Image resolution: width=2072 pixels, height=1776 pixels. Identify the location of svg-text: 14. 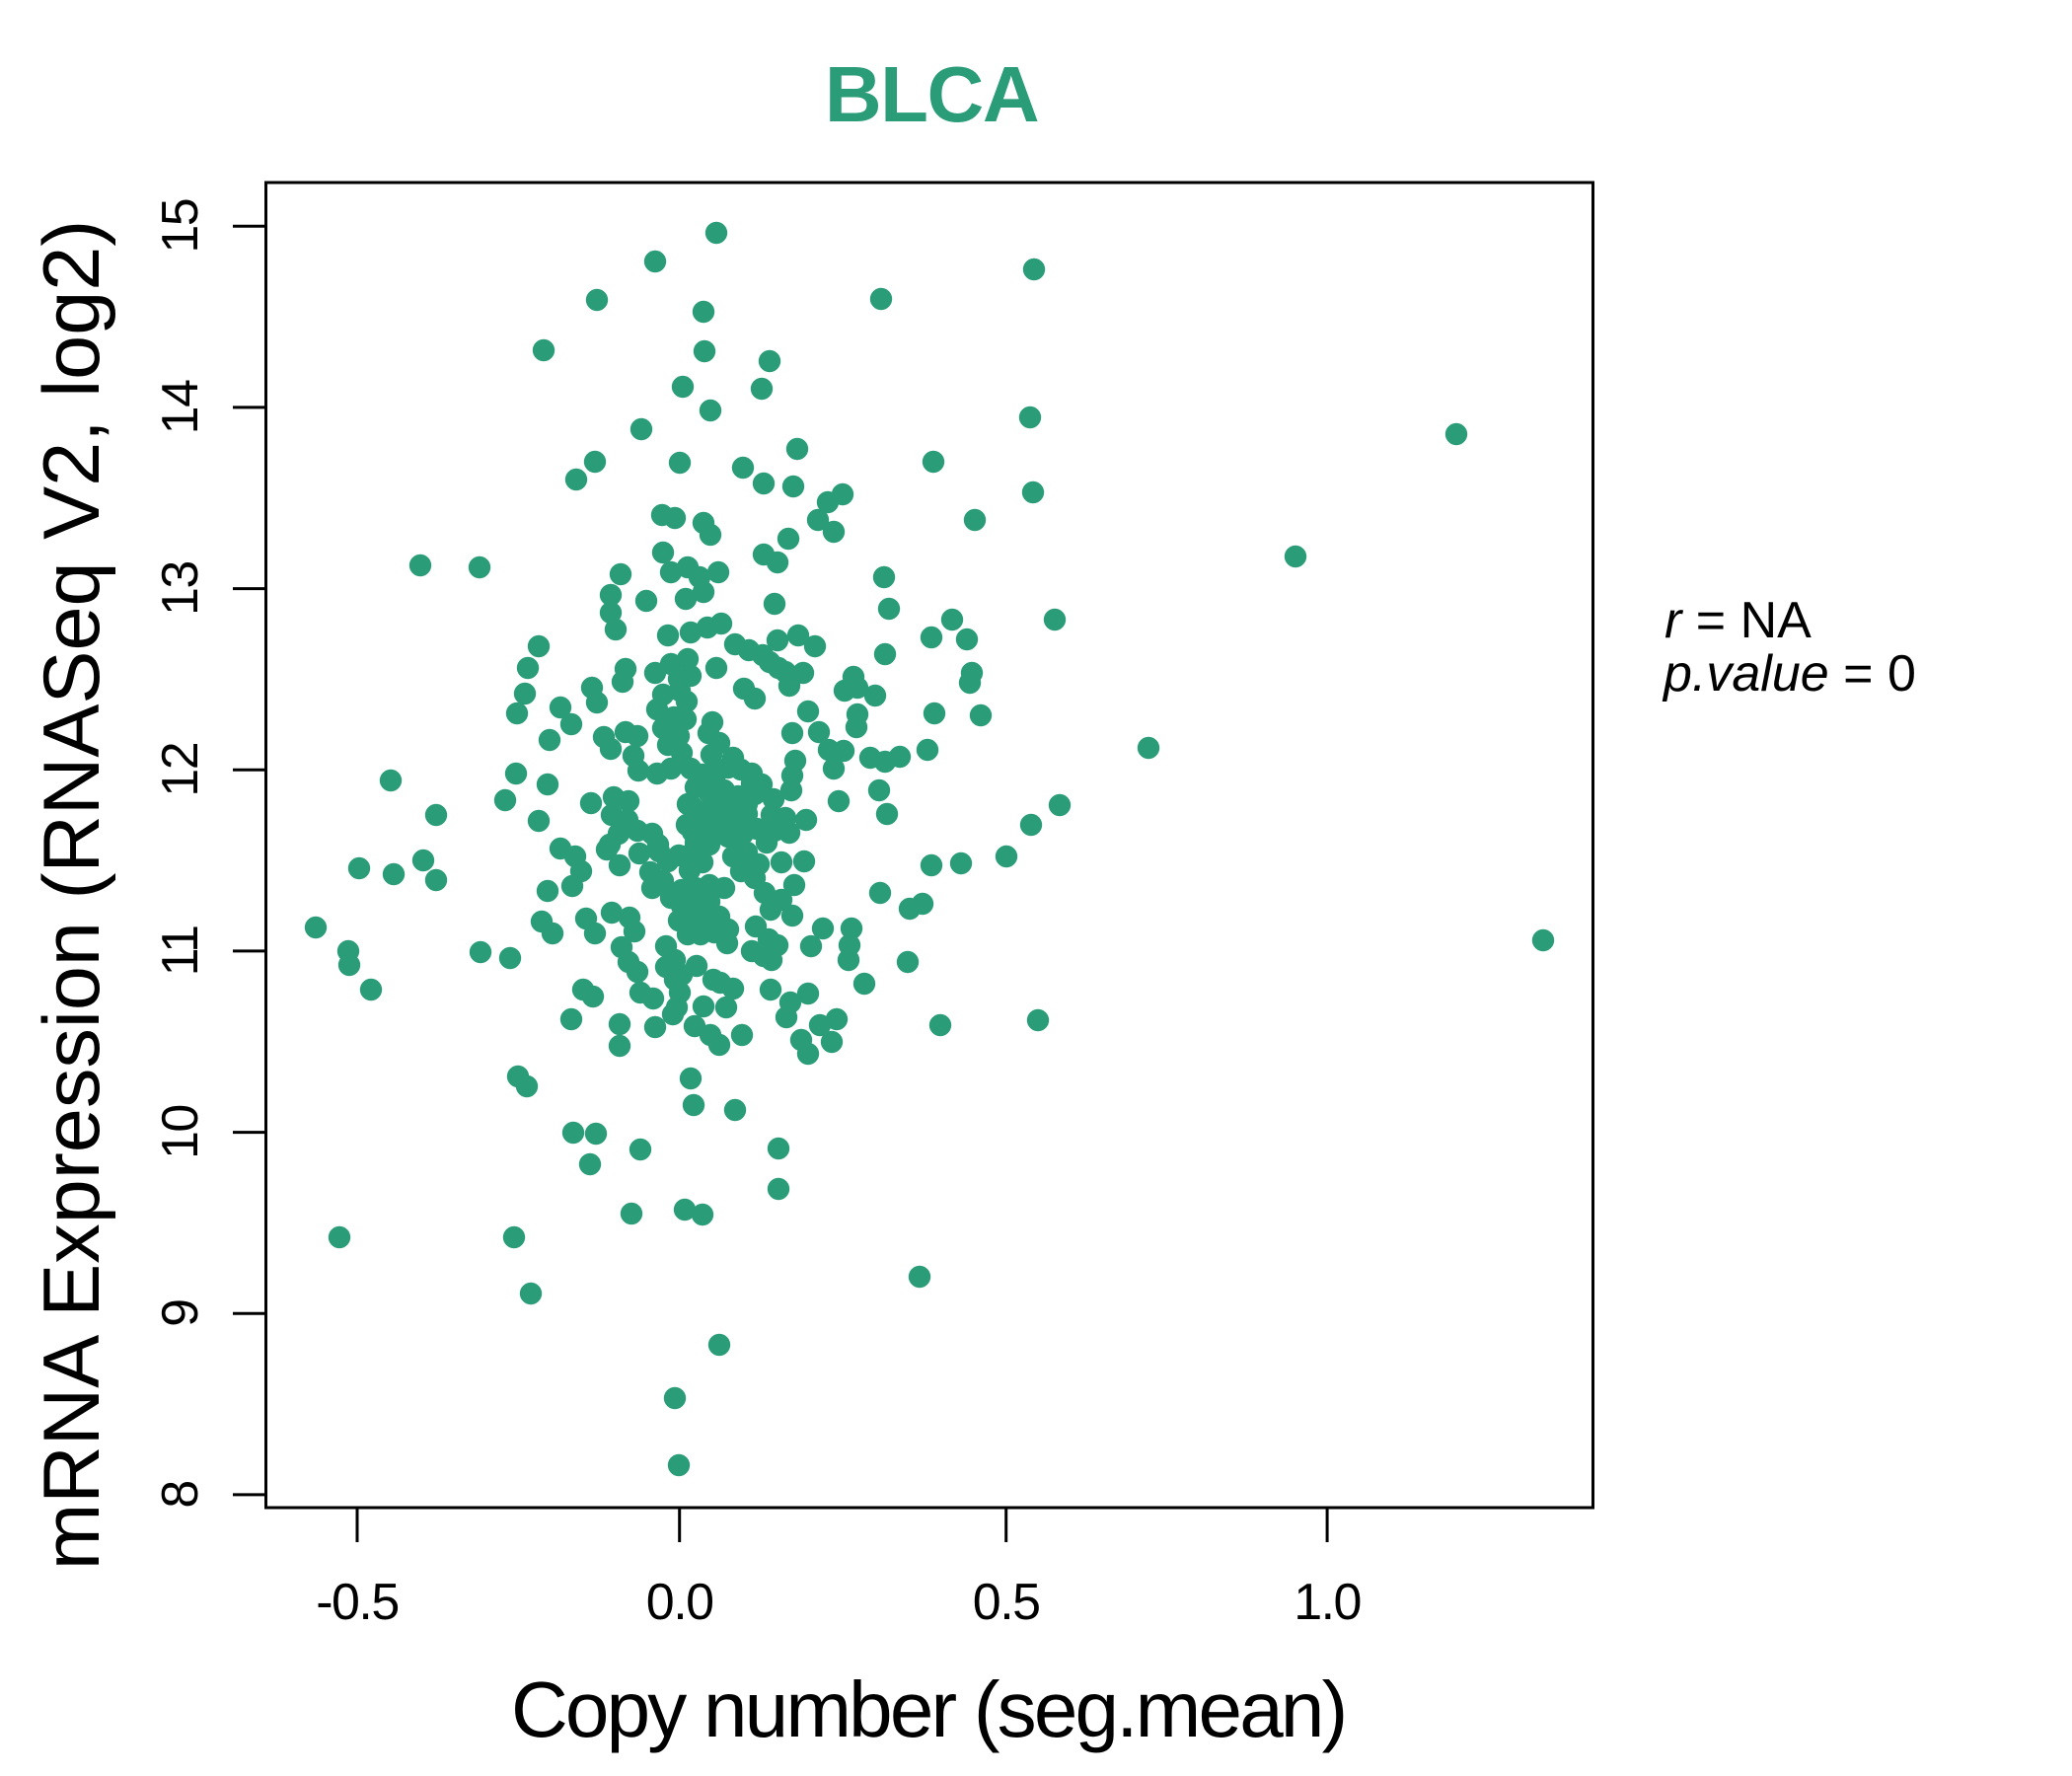
(180, 407).